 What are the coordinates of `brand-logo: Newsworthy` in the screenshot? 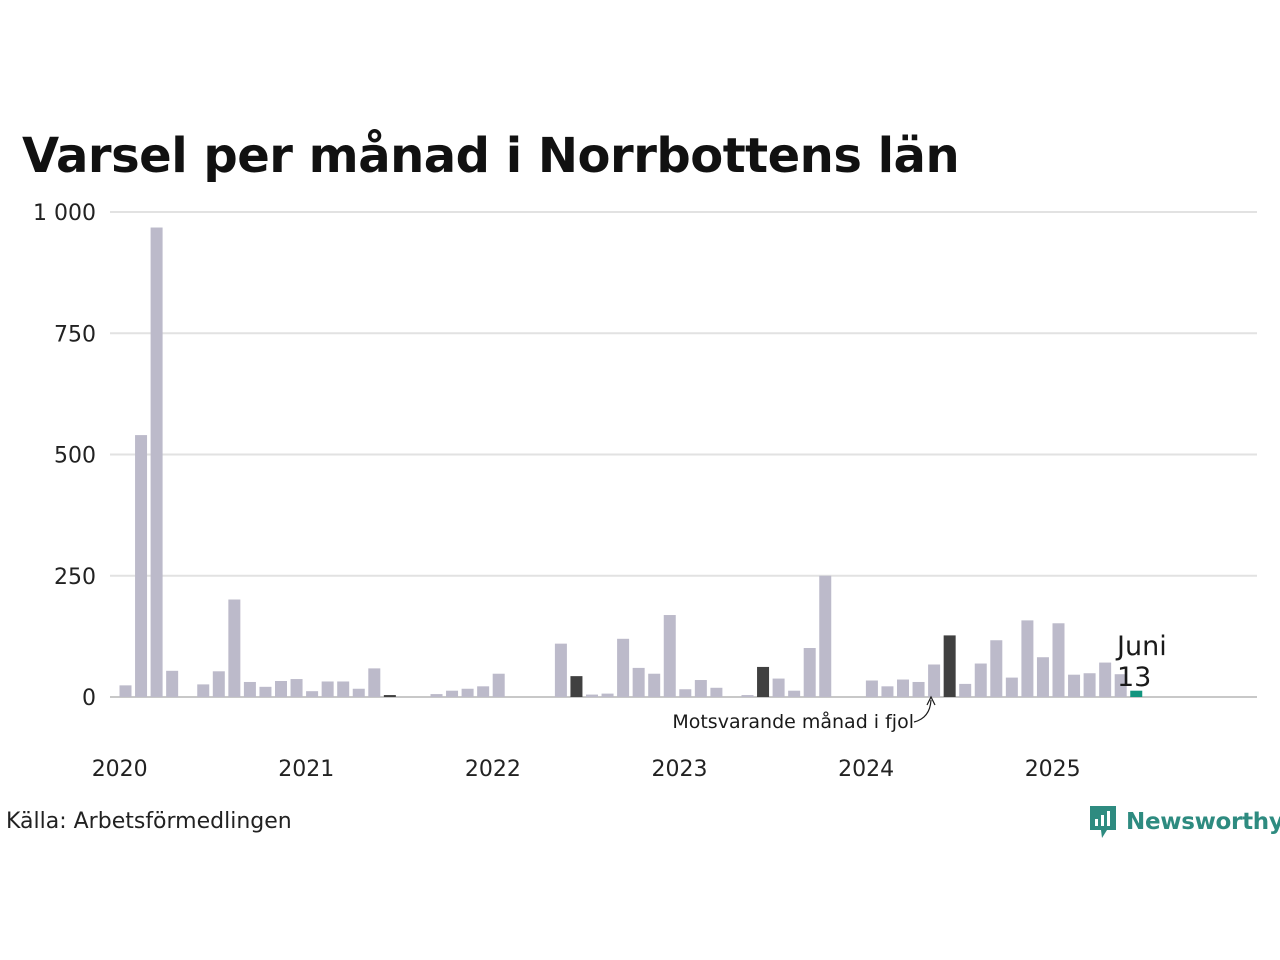 It's located at (1184, 822).